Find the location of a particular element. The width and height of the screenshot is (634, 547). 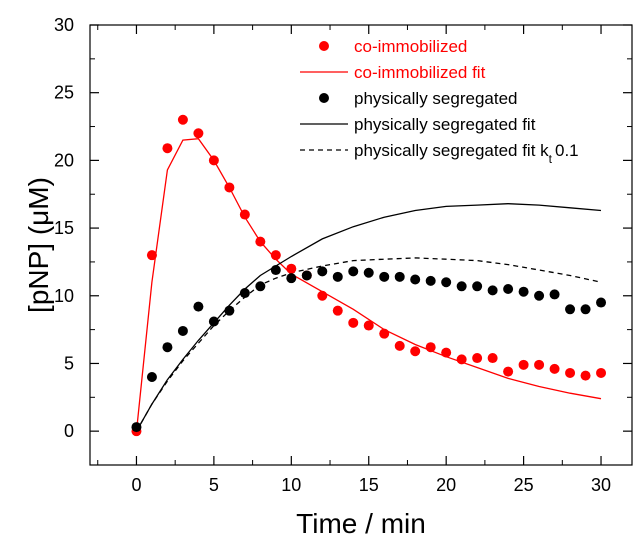

legend-label: physically segregated is located at coordinates (435, 98).